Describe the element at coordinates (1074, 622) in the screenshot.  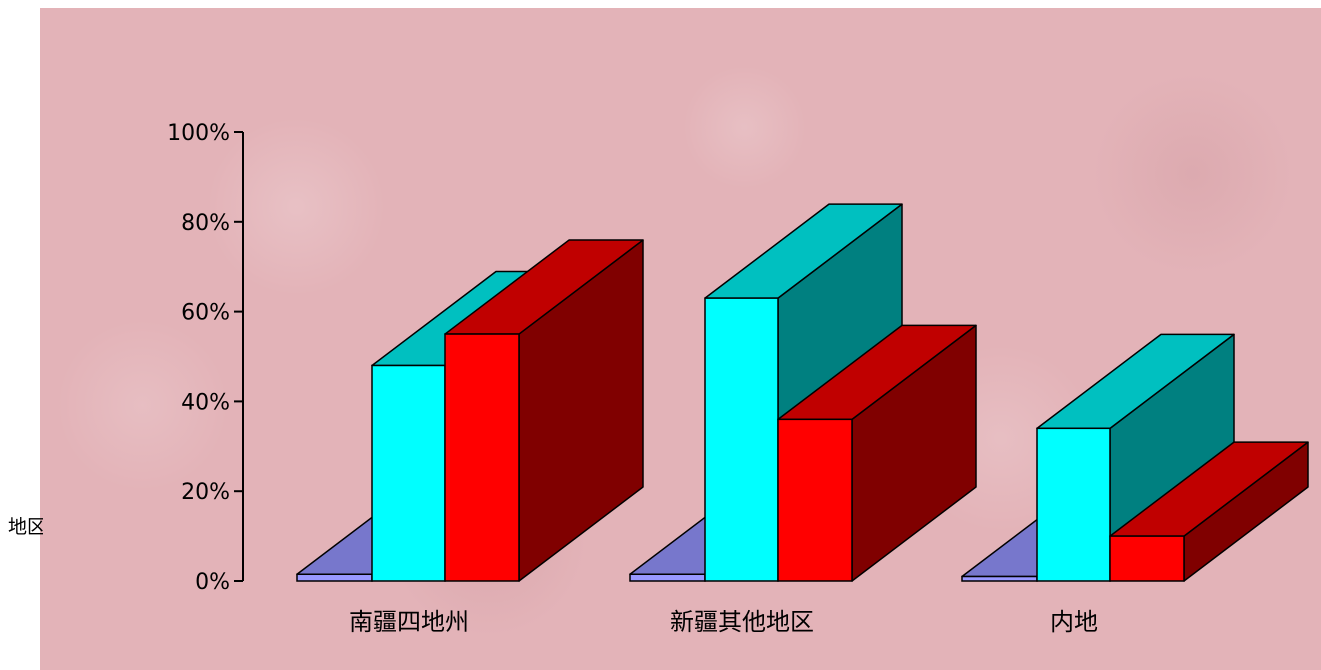
I see `category-label: 内地` at that location.